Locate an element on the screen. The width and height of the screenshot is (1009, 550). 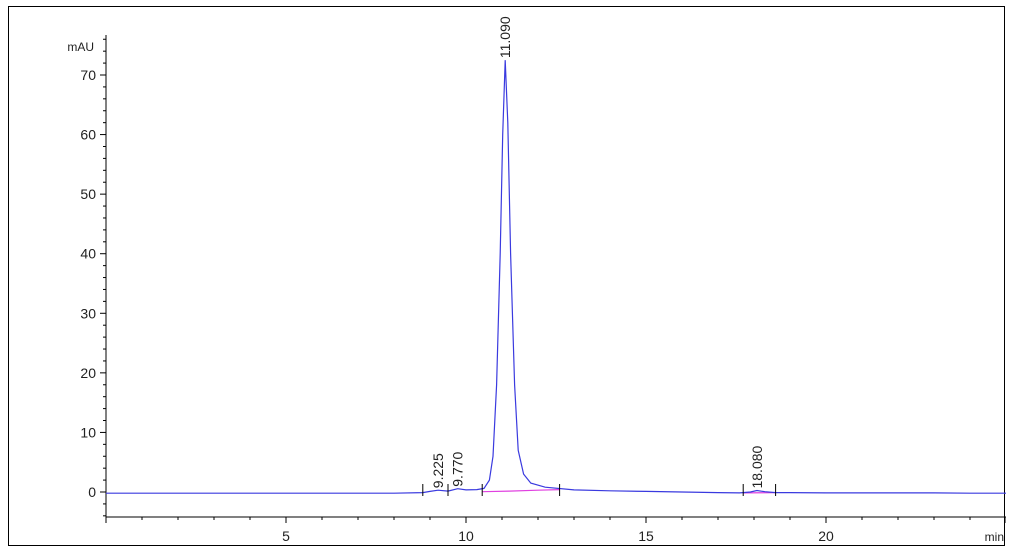
peak-retention-label: 9.770 is located at coordinates (458, 468).